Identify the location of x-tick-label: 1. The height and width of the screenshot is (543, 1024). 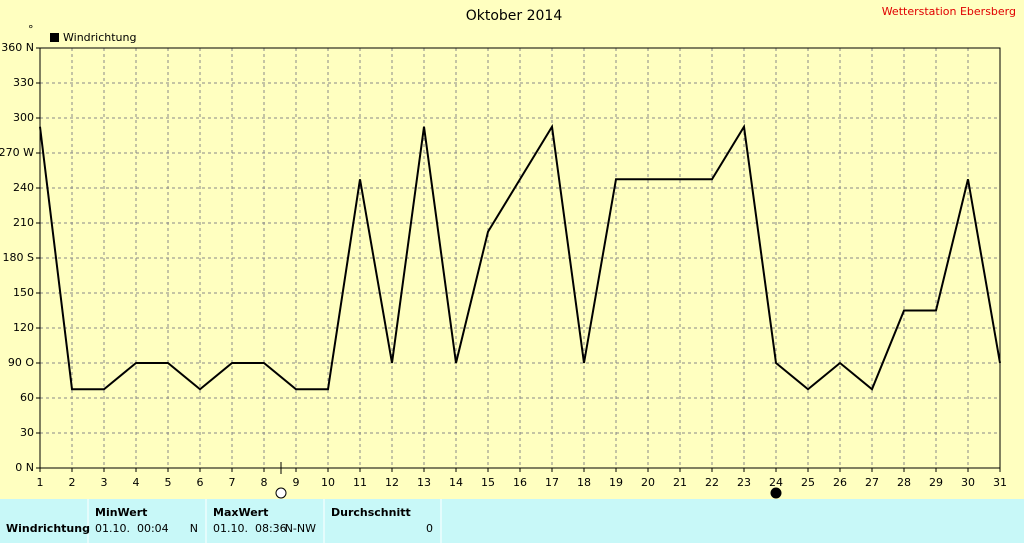
(40, 482).